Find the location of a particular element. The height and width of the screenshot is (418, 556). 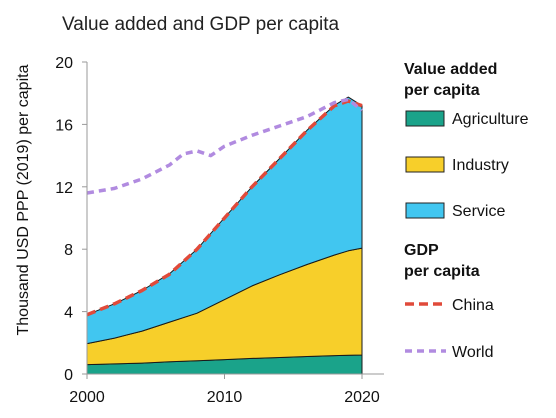

legend-label-industry: Industry is located at coordinates (480, 165).